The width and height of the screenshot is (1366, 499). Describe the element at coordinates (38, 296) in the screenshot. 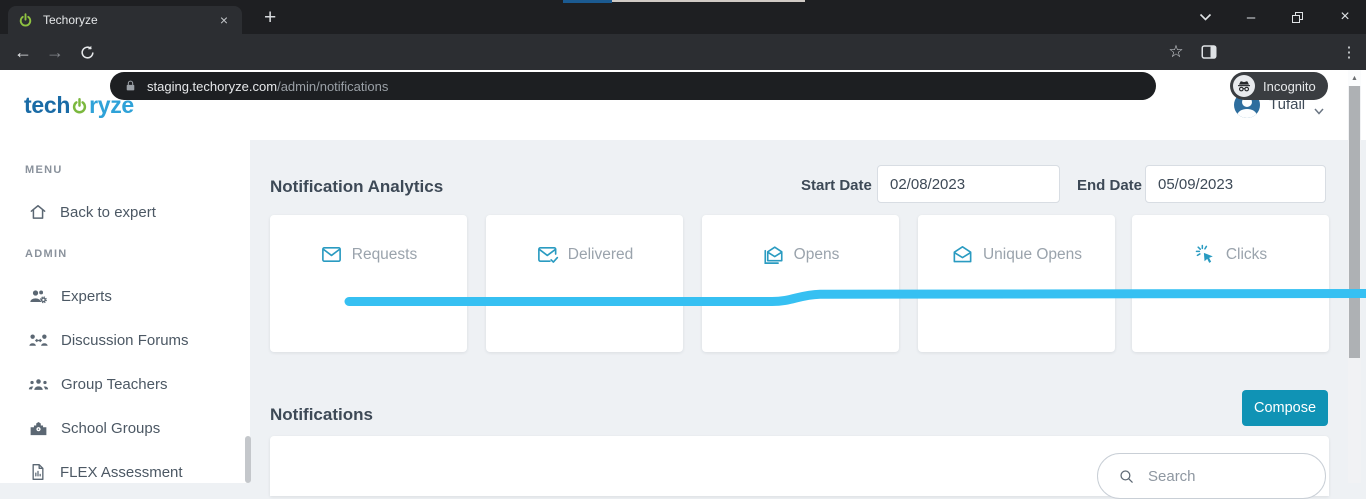

I see `experts-icon` at that location.